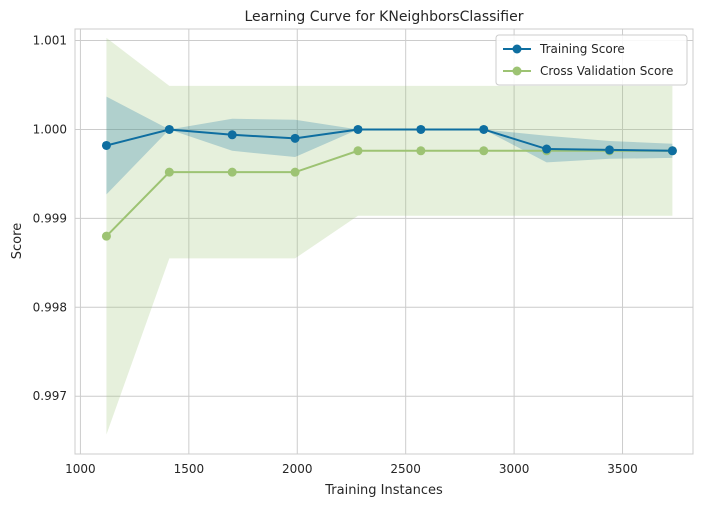 The height and width of the screenshot is (507, 703). What do you see at coordinates (383, 490) in the screenshot?
I see `x-axis-label: Training Instances` at bounding box center [383, 490].